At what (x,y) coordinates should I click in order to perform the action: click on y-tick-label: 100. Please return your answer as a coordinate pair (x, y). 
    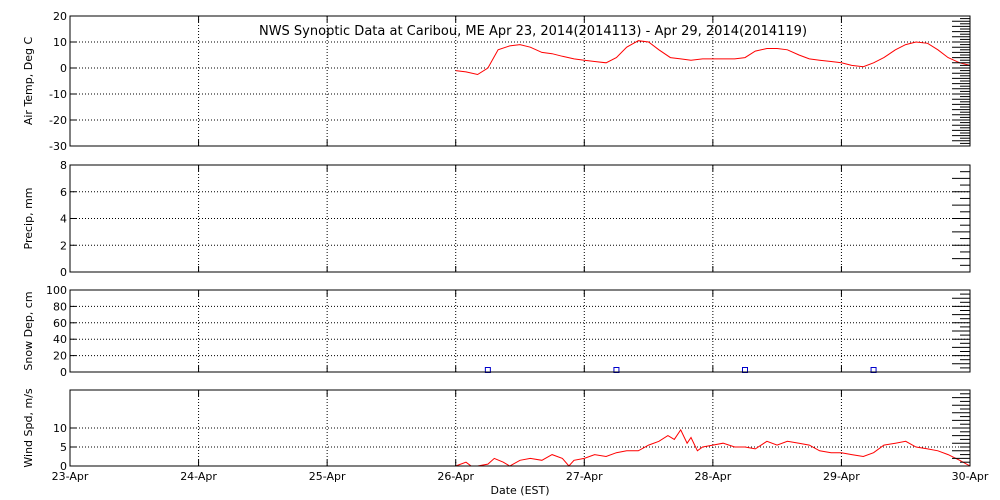
    Looking at the image, I should click on (56, 290).